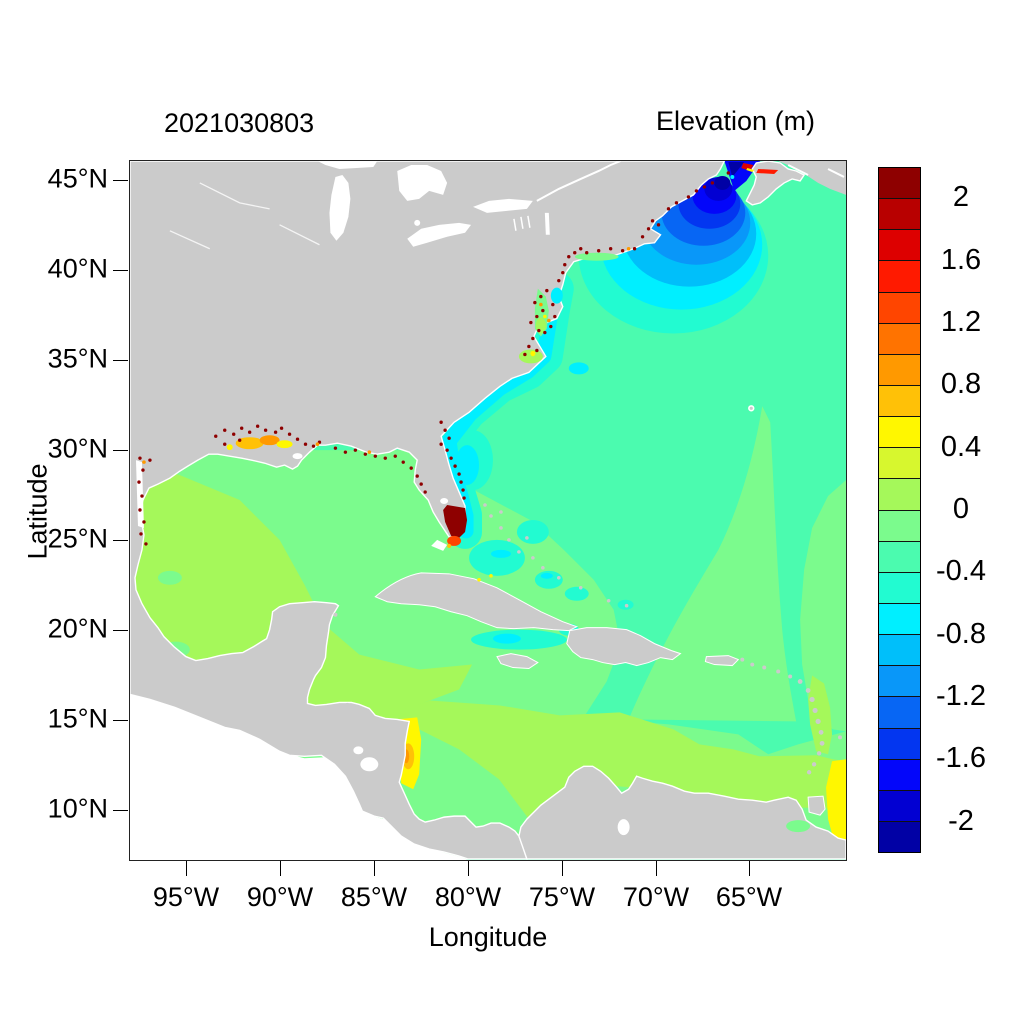 The image size is (1024, 1024). Describe the element at coordinates (613, 760) in the screenshot. I see `south-caribbean-yellowgreen-band` at that location.